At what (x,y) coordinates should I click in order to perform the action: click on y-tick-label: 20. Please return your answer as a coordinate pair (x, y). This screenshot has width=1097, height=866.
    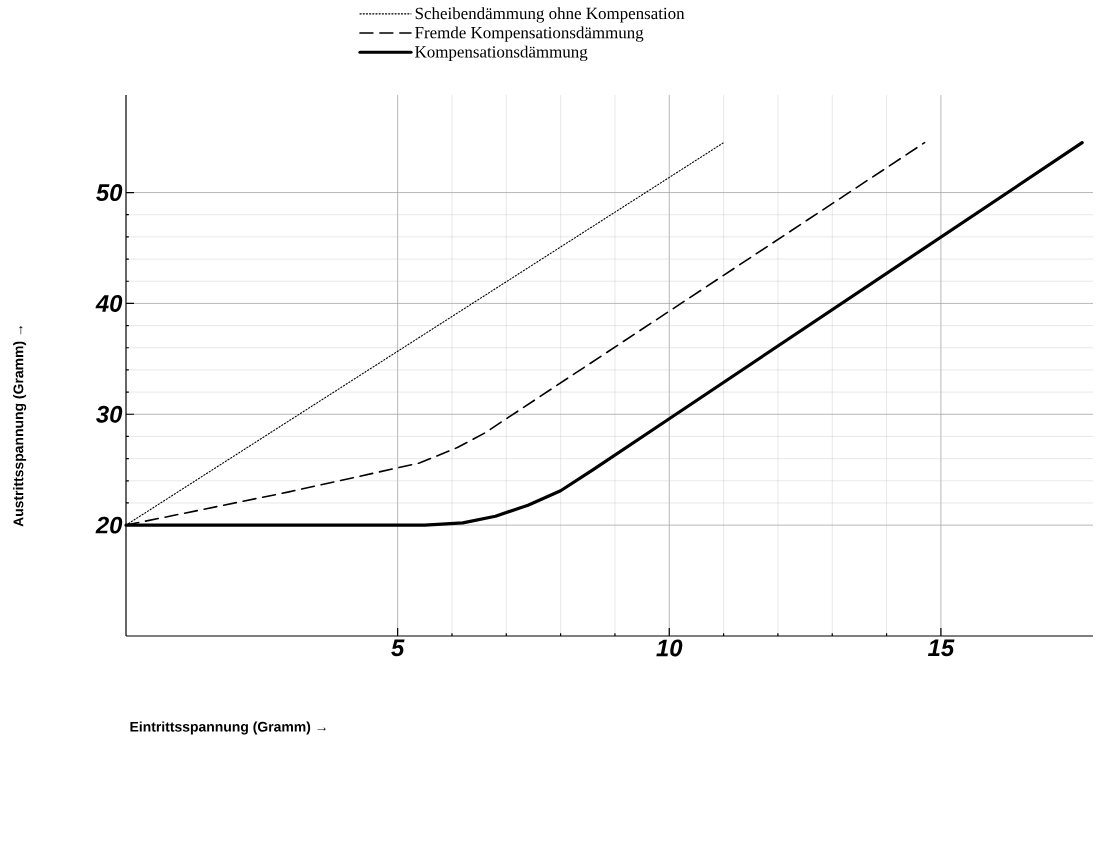
    Looking at the image, I should click on (109, 525).